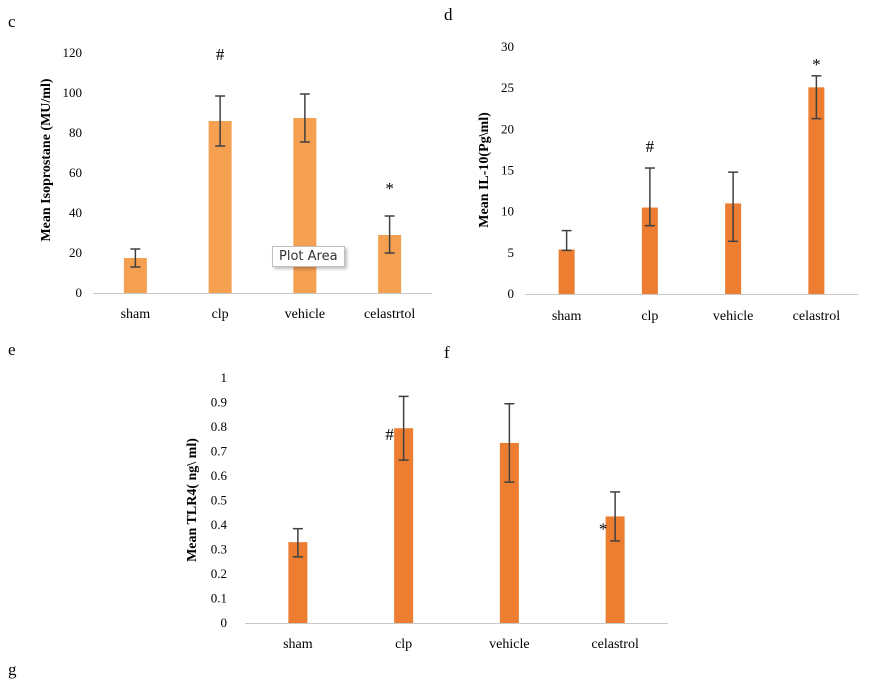 The width and height of the screenshot is (870, 687). What do you see at coordinates (389, 314) in the screenshot?
I see `category-label: celastrtol` at bounding box center [389, 314].